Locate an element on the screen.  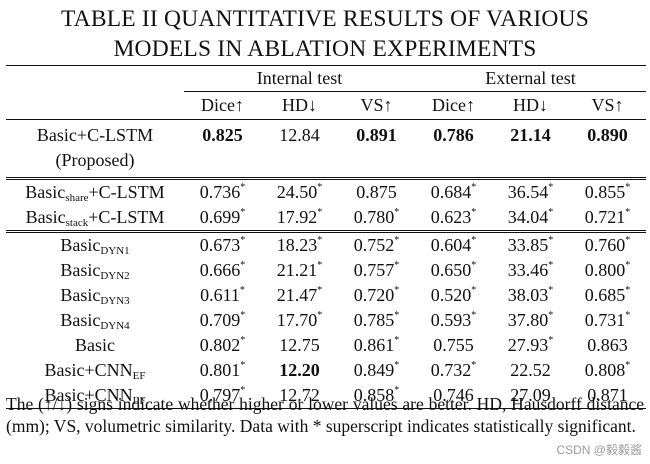
table-cell: 0.685* is located at coordinates (607, 295).